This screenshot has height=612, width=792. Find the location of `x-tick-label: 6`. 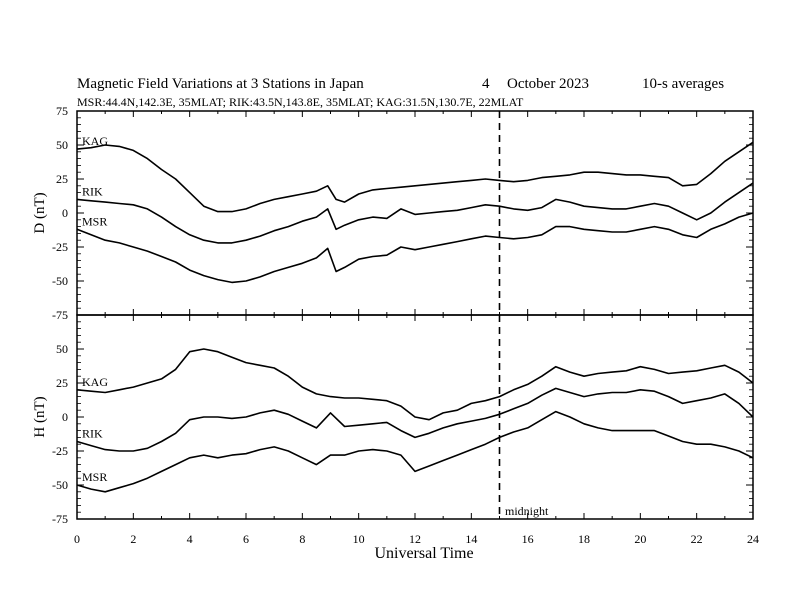

x-tick-label: 6 is located at coordinates (246, 539).